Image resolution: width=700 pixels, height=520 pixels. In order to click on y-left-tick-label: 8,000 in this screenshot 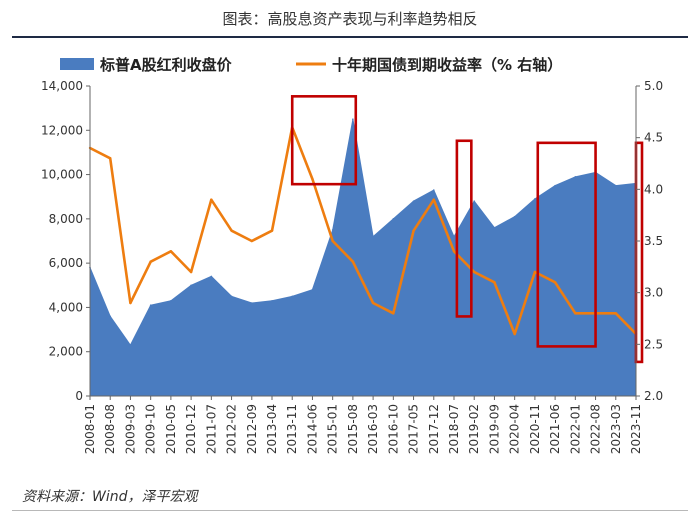, I will do `click(66, 219)`.